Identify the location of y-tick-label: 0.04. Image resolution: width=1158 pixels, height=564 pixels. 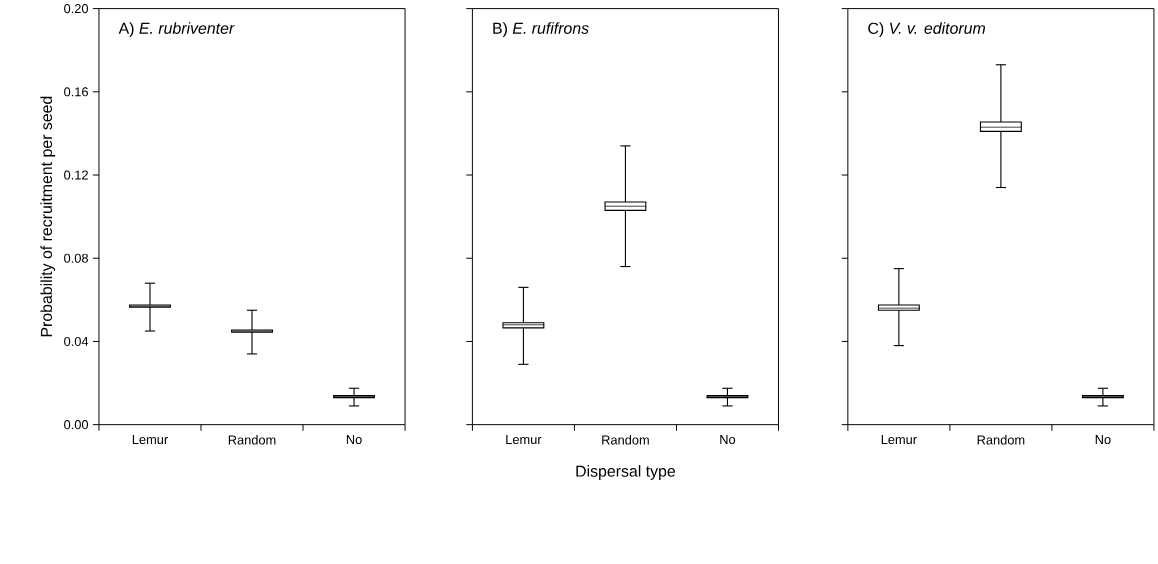
(76, 341).